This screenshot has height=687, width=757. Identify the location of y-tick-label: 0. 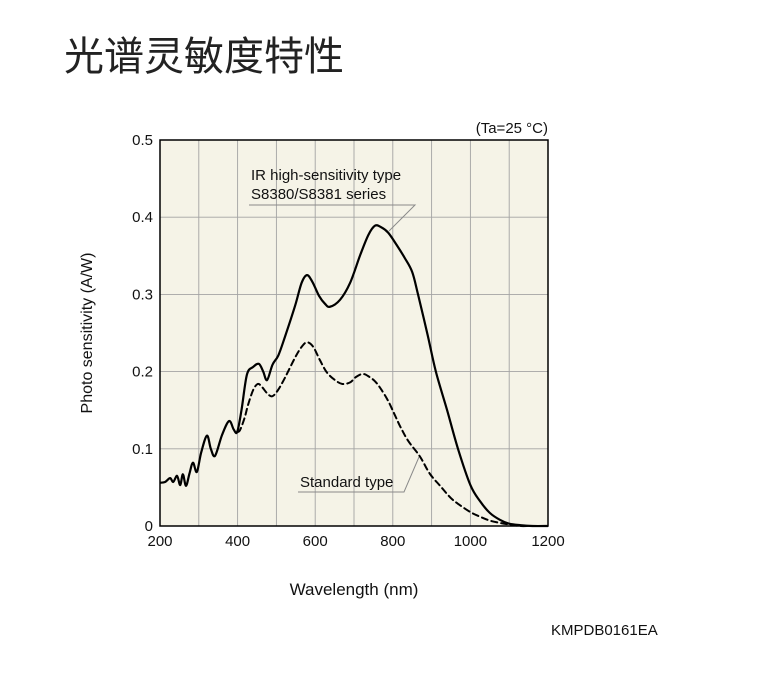
(149, 526).